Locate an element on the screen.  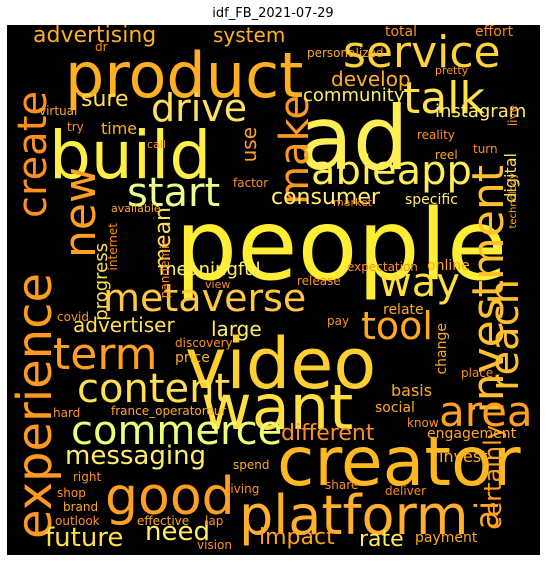
word-instagram: instagram is located at coordinates (481, 111).